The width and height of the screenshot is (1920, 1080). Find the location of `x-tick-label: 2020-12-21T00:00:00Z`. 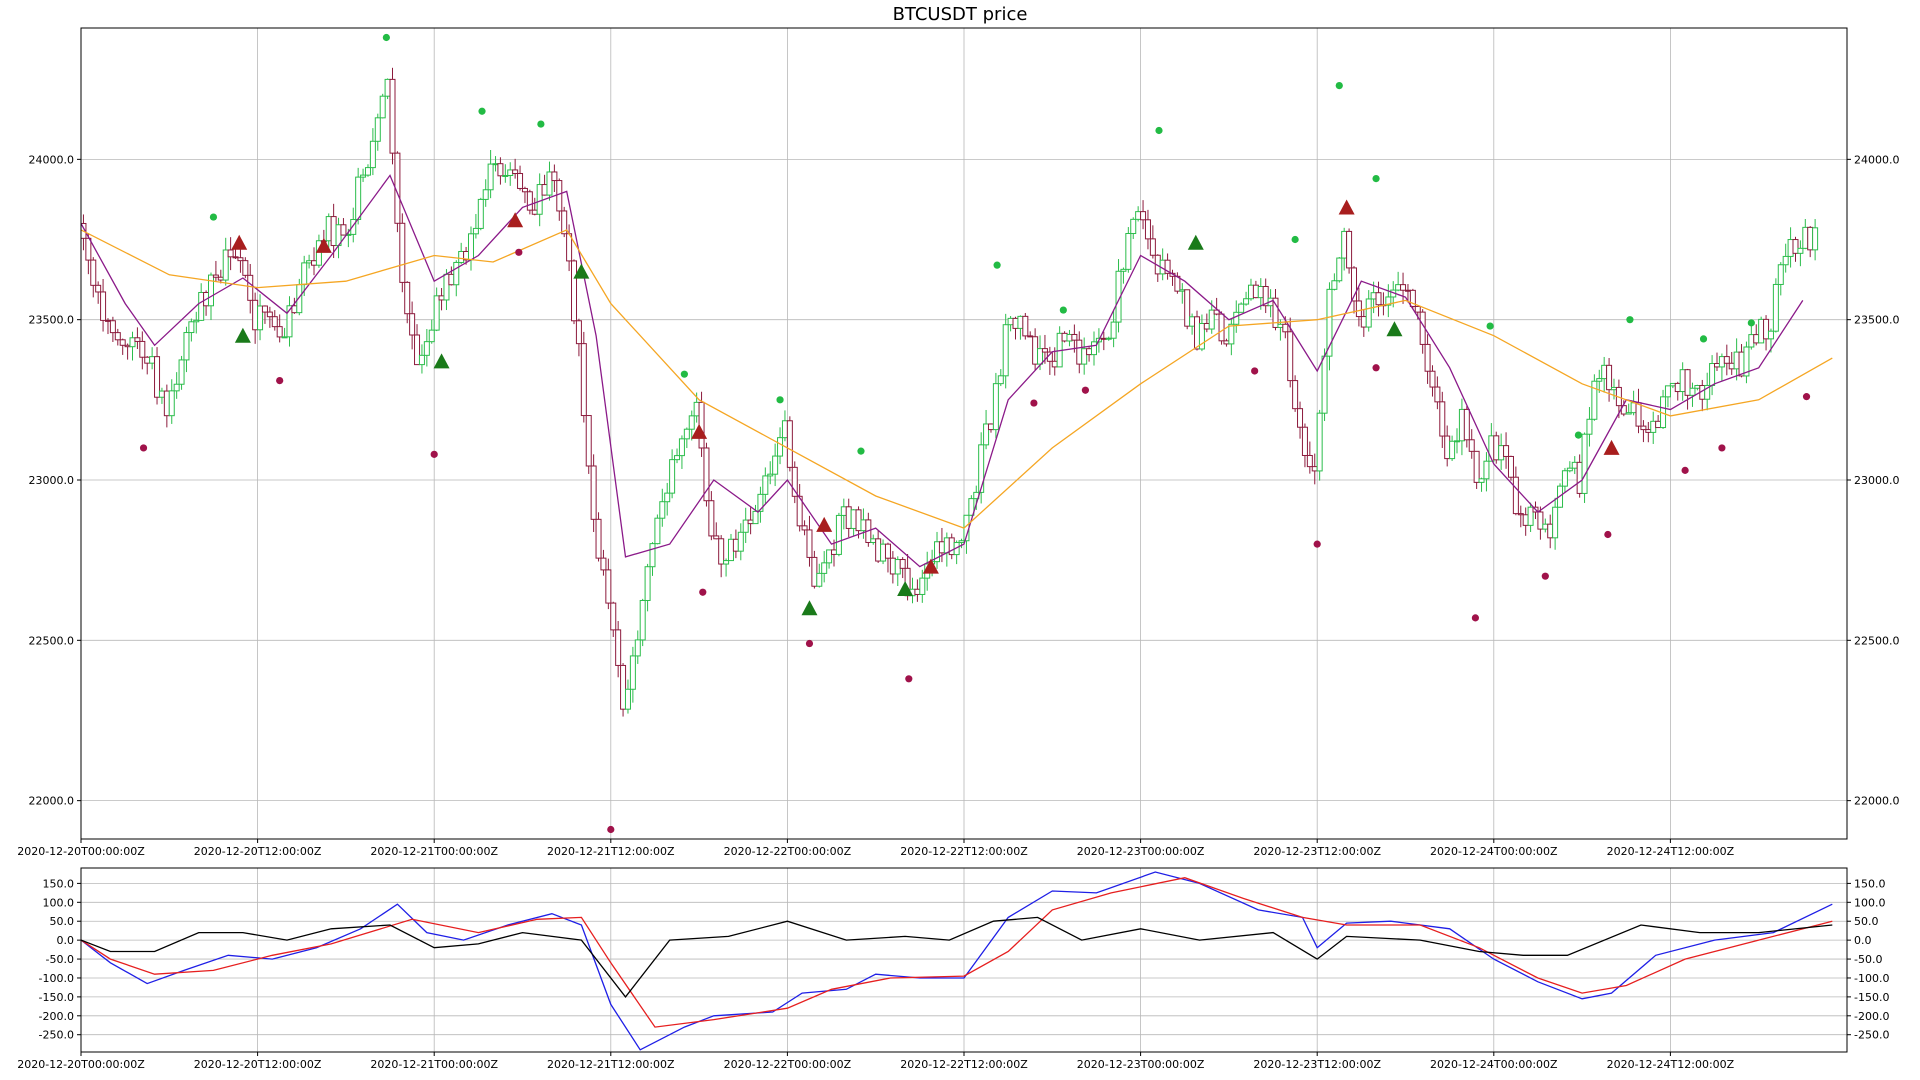

x-tick-label: 2020-12-21T00:00:00Z is located at coordinates (434, 1064).